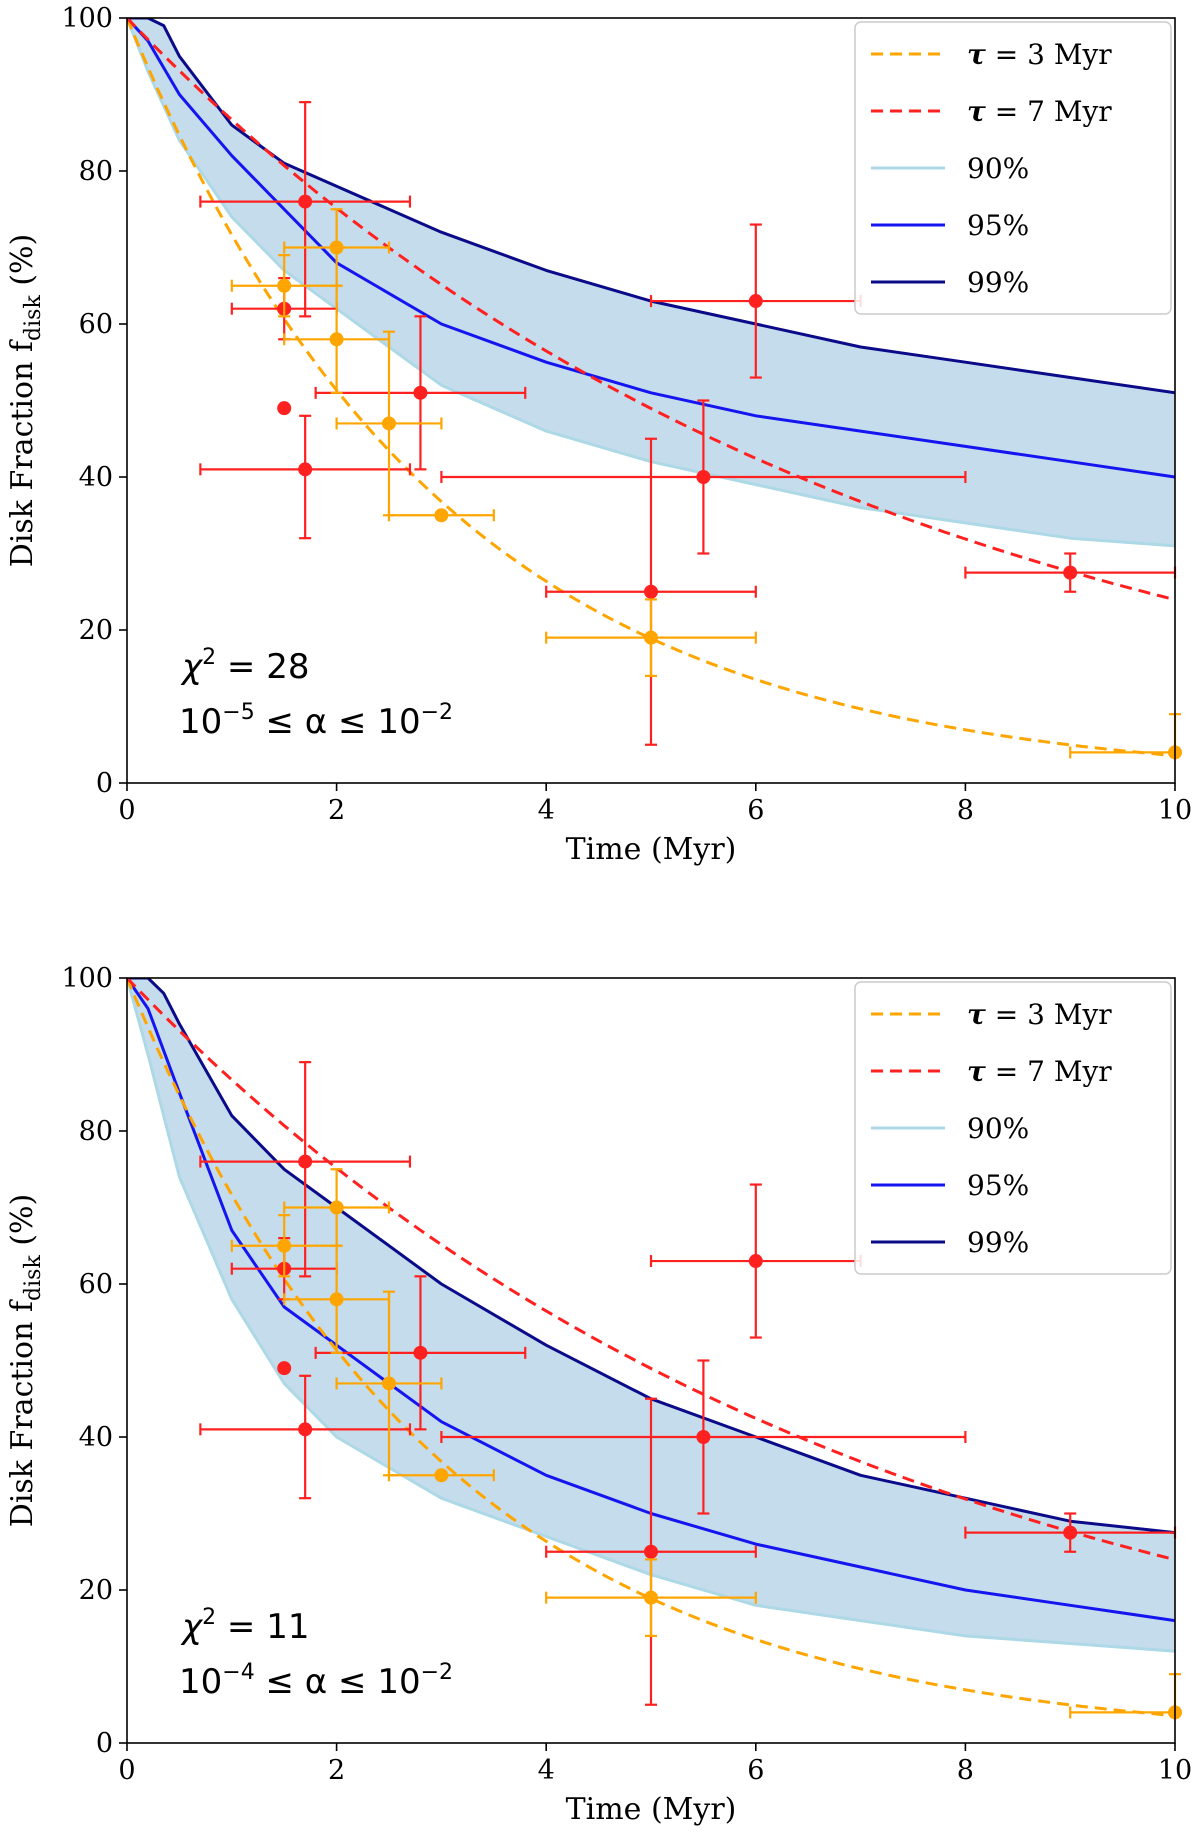 This screenshot has width=1200, height=1843. I want to click on y-tick-label: 100, so click(87, 18).